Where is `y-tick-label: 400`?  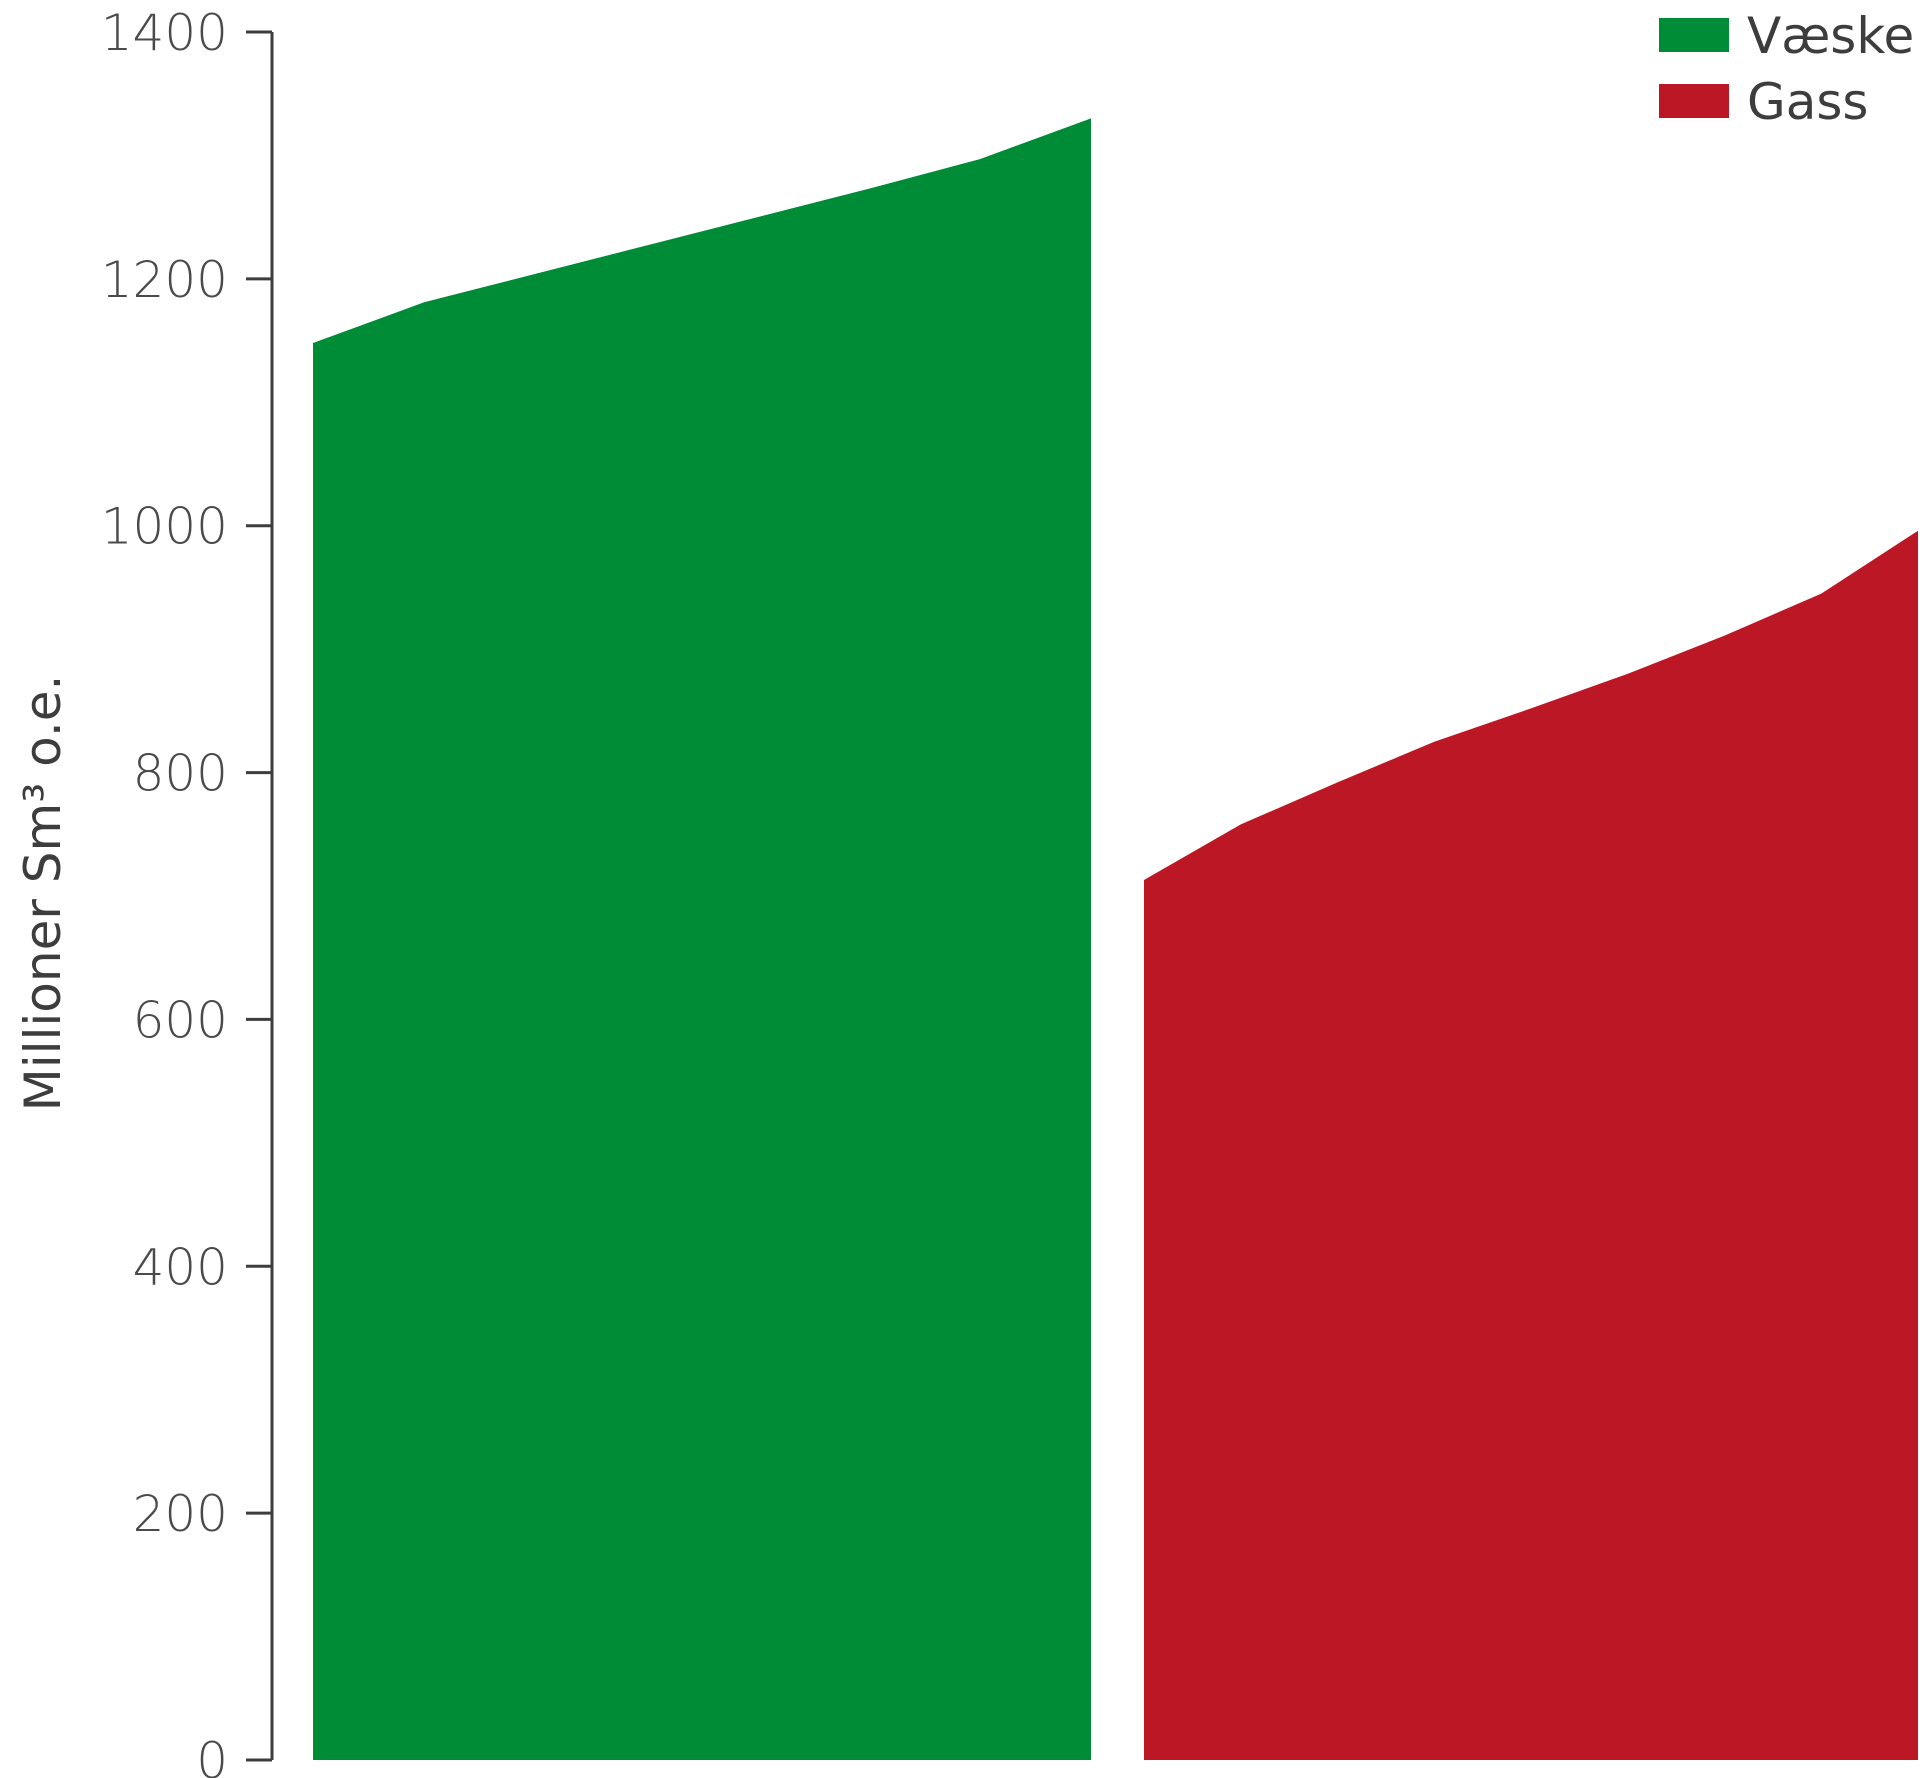 y-tick-label: 400 is located at coordinates (180, 1267).